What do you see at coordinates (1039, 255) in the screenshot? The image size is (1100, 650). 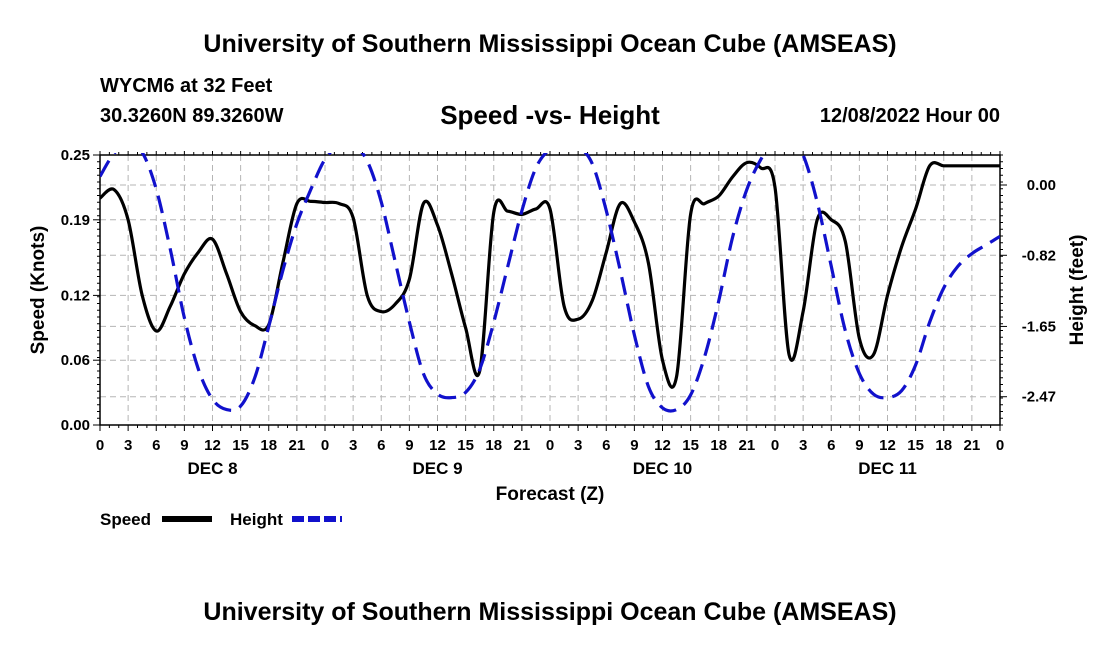 I see `y2-tick-label: -0.82` at bounding box center [1039, 255].